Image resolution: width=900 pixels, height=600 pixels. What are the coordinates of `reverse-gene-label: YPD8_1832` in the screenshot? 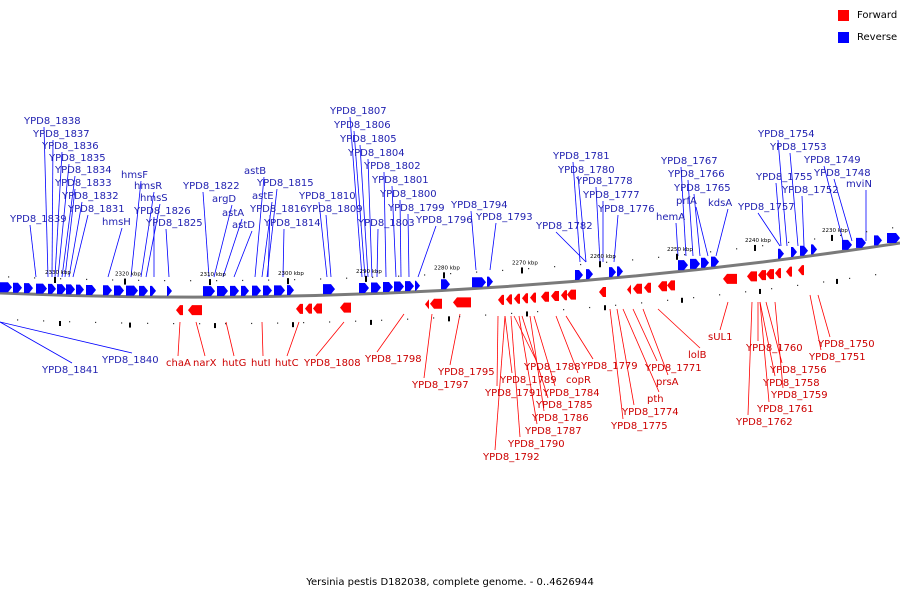 It's located at (90, 196).